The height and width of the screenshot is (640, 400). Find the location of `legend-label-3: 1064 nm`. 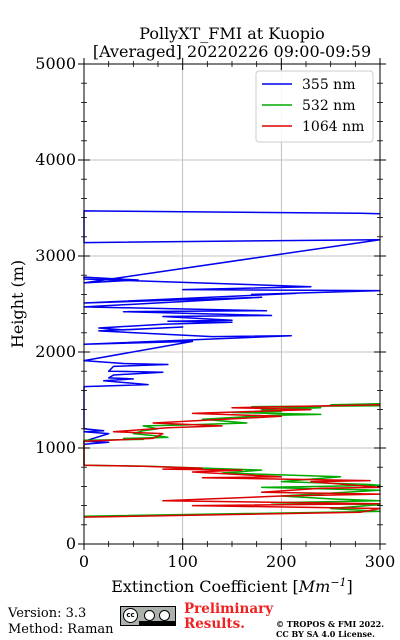

legend-label-3: 1064 nm is located at coordinates (333, 127).